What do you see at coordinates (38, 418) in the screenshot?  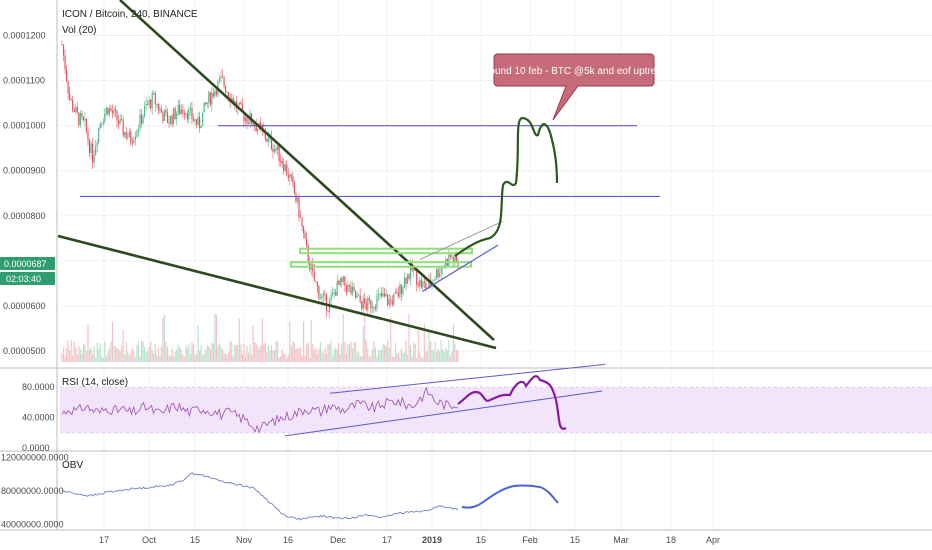 I see `rsi-tick-label: 40.0000` at bounding box center [38, 418].